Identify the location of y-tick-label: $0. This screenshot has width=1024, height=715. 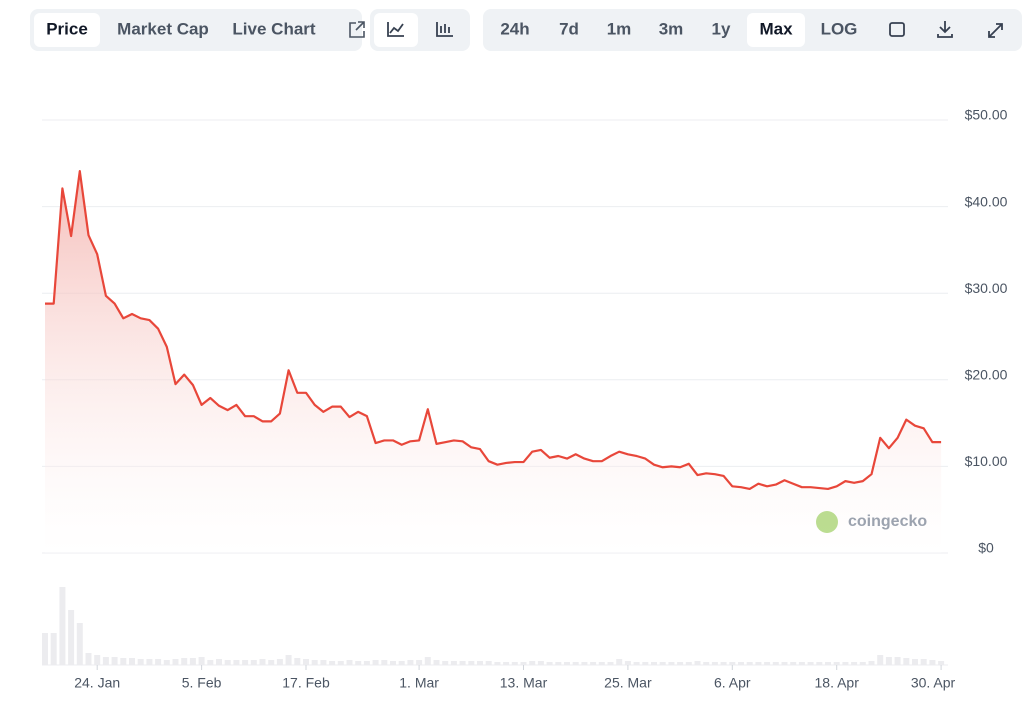
(986, 548).